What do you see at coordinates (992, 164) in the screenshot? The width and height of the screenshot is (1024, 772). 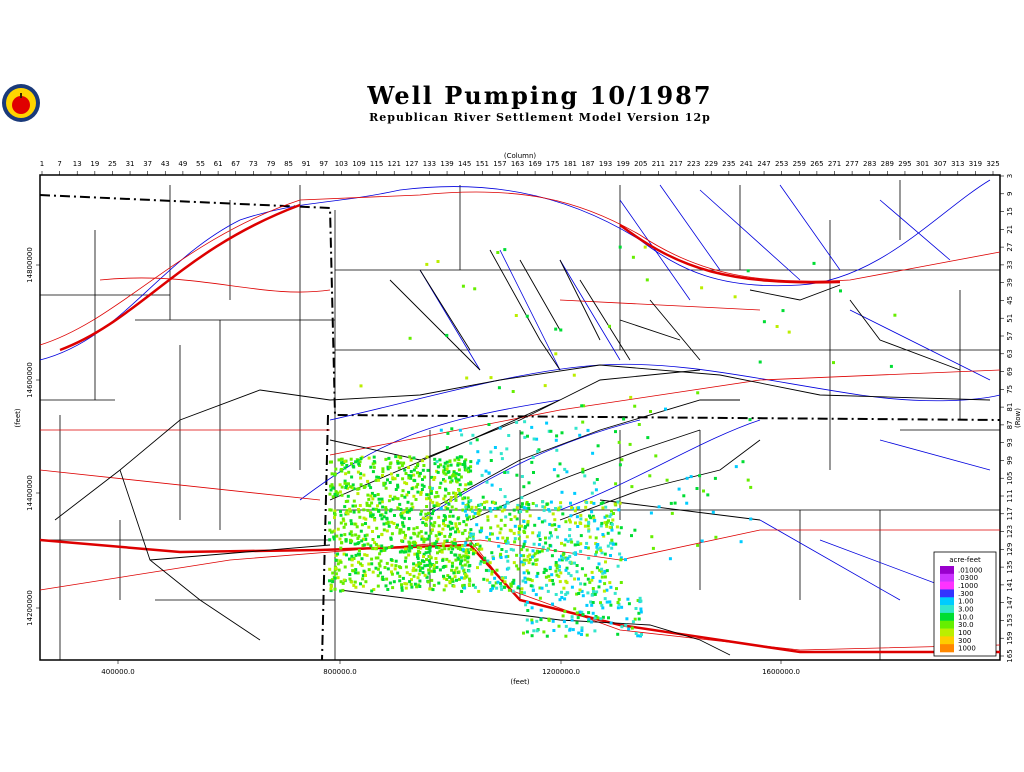 I see `column-tick-label: 325` at bounding box center [992, 164].